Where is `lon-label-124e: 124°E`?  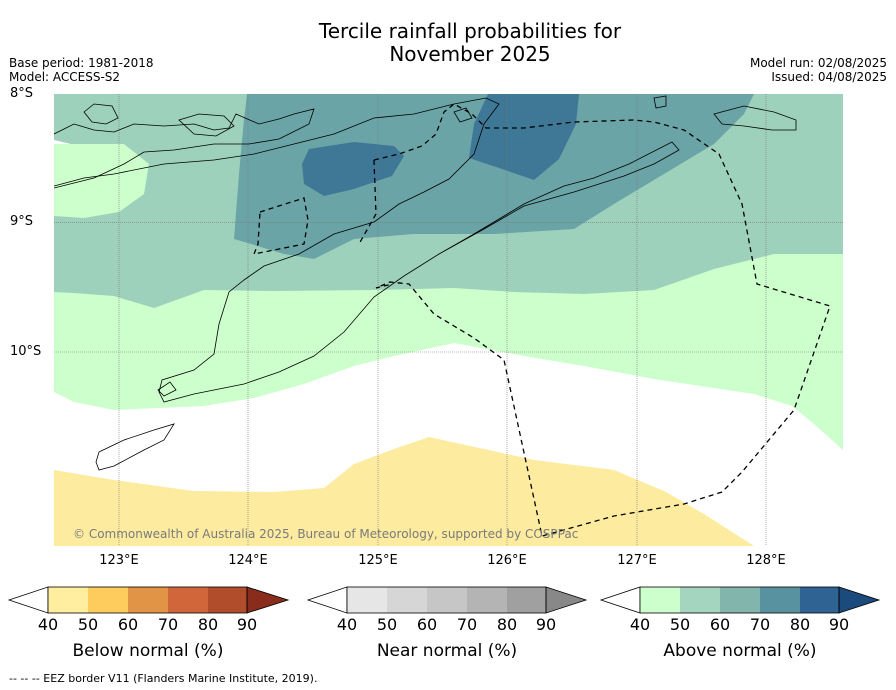
lon-label-124e: 124°E is located at coordinates (248, 560).